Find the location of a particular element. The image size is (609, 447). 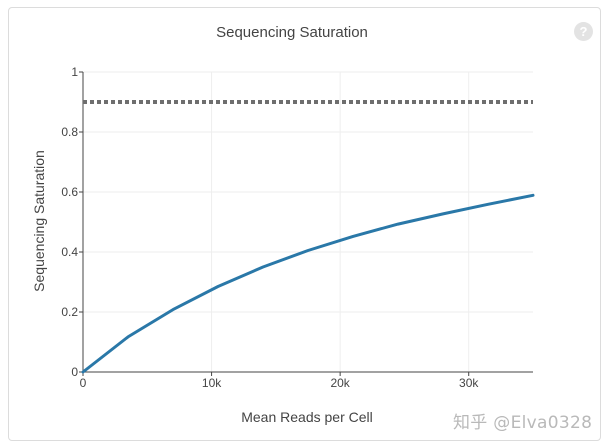

x-axis-label: Mean Reads per Cell is located at coordinates (307, 417).